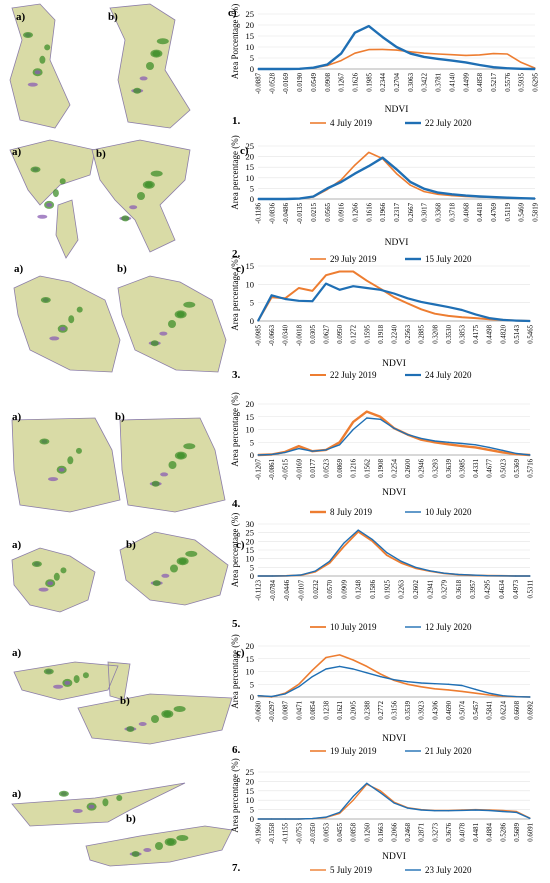 This screenshot has width=550, height=883. Describe the element at coordinates (300, 81) in the screenshot. I see `x-tick-label: 0.0190` at that location.